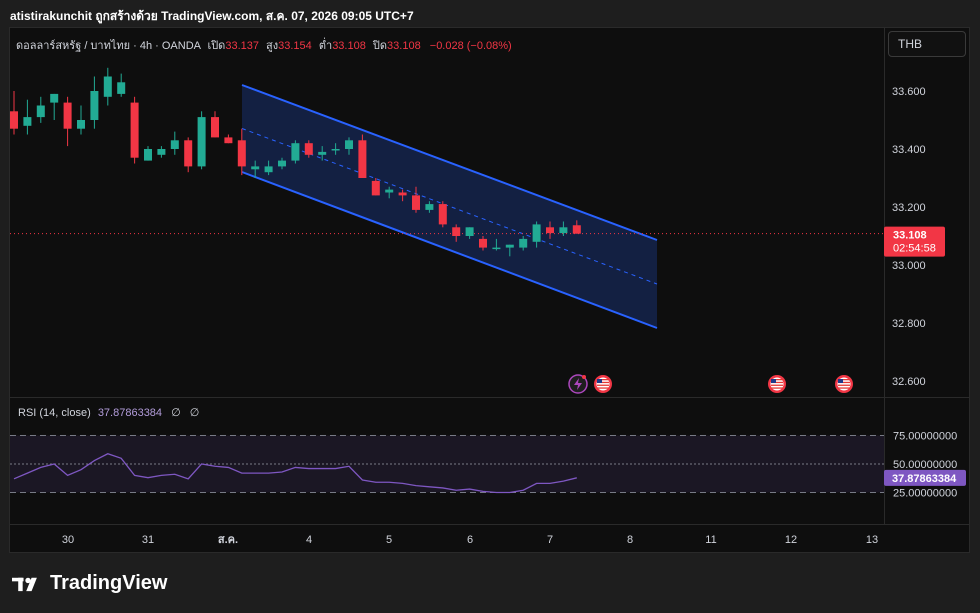 The height and width of the screenshot is (613, 980). I want to click on brand-name: TradingView, so click(109, 583).